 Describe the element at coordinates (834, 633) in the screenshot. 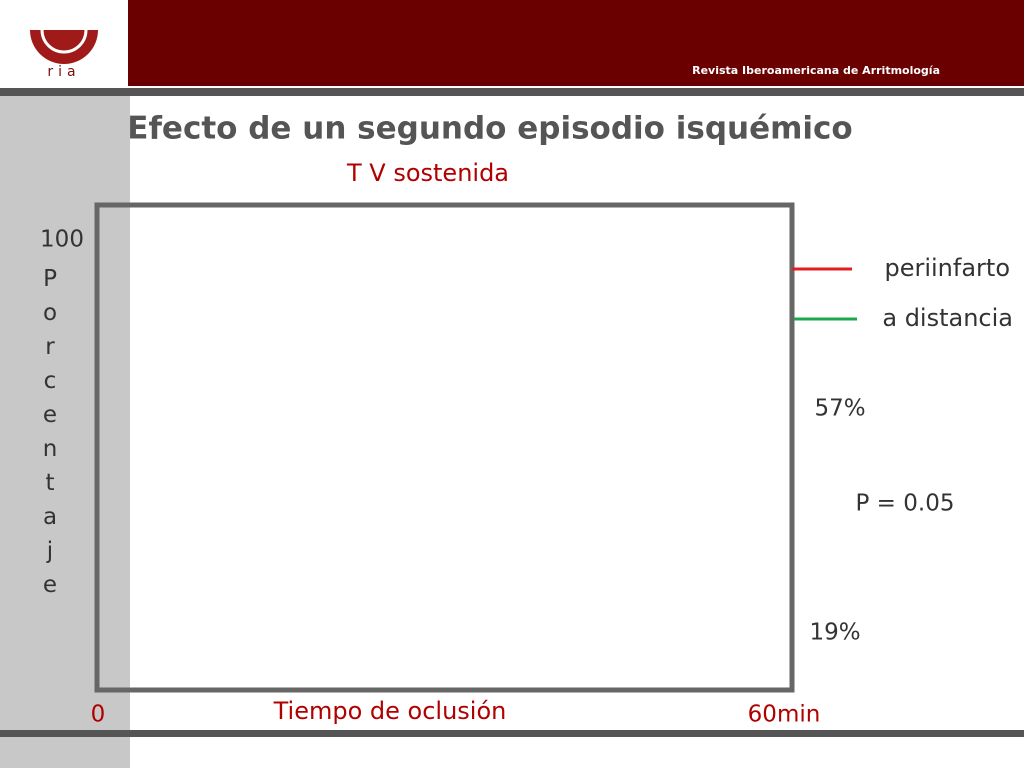

I see `annotation: 19%` at that location.